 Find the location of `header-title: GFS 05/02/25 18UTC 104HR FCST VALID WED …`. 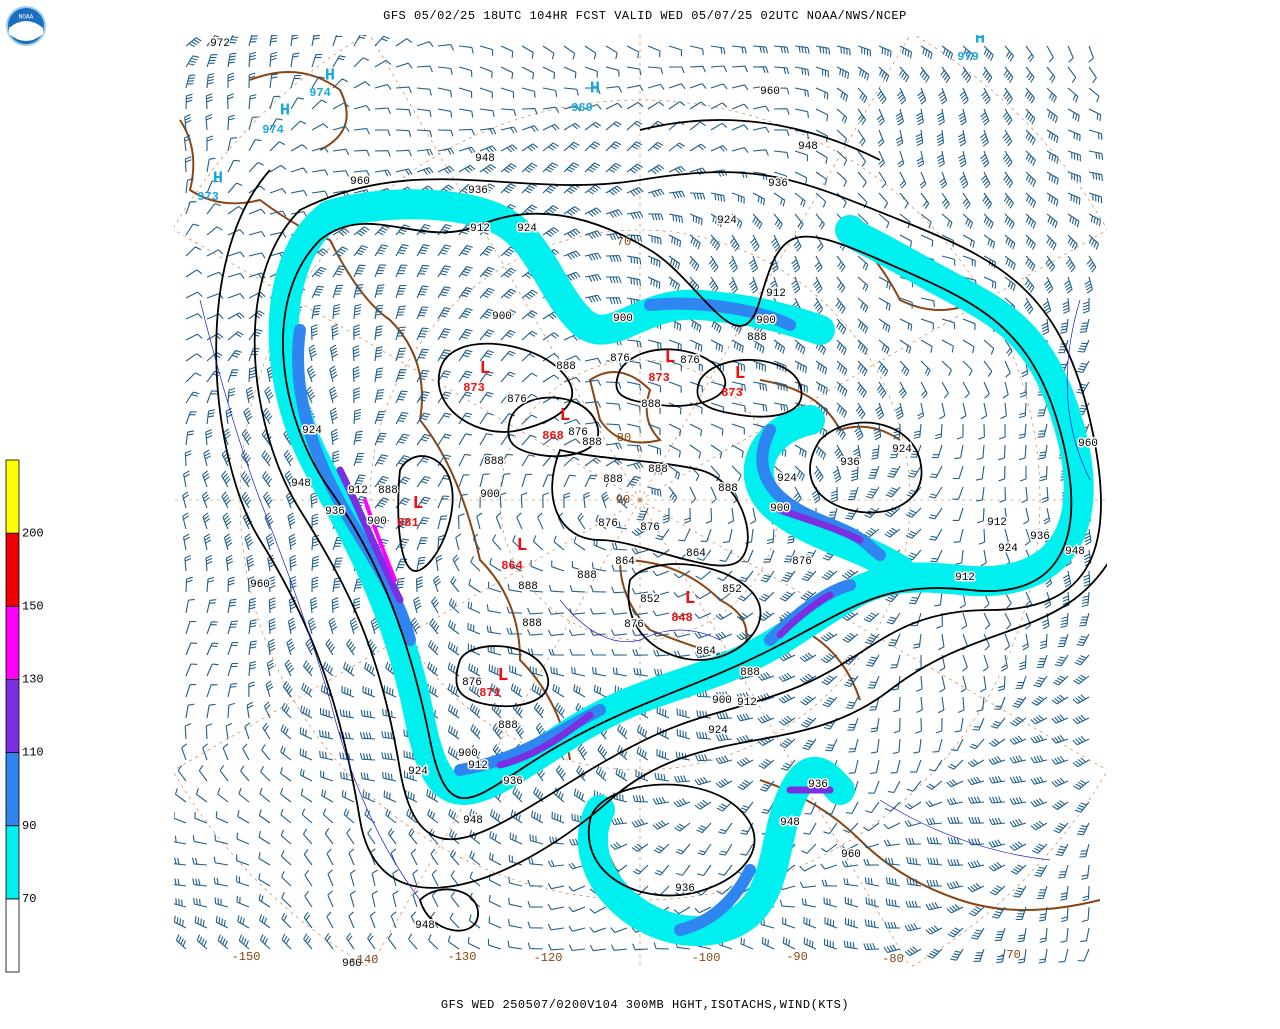

header-title: GFS 05/02/25 18UTC 104HR FCST VALID WED … is located at coordinates (645, 16).